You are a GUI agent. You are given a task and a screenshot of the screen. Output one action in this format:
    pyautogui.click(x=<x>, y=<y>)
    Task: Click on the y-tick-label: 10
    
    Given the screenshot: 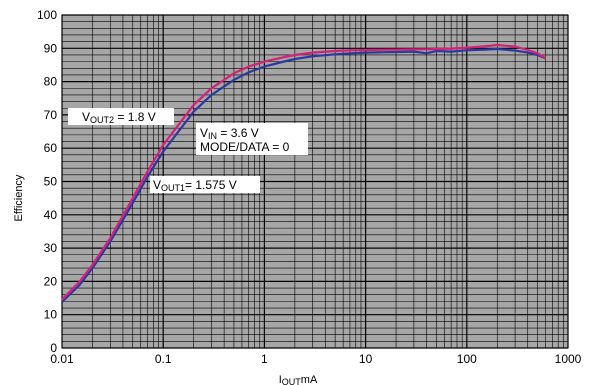 What is the action you would take?
    pyautogui.click(x=51, y=315)
    